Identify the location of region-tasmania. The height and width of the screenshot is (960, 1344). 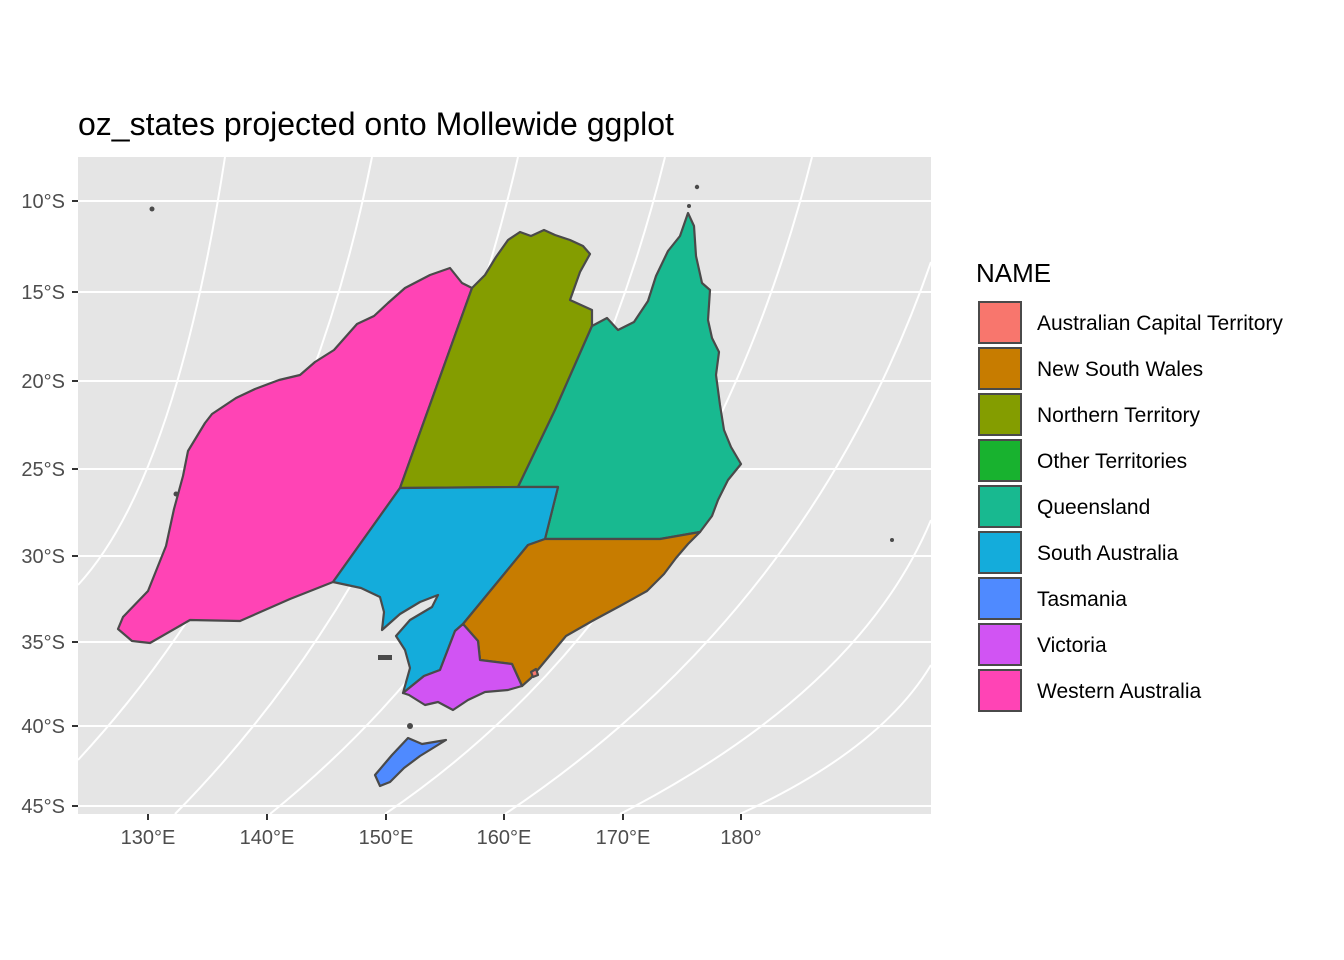
(410, 762).